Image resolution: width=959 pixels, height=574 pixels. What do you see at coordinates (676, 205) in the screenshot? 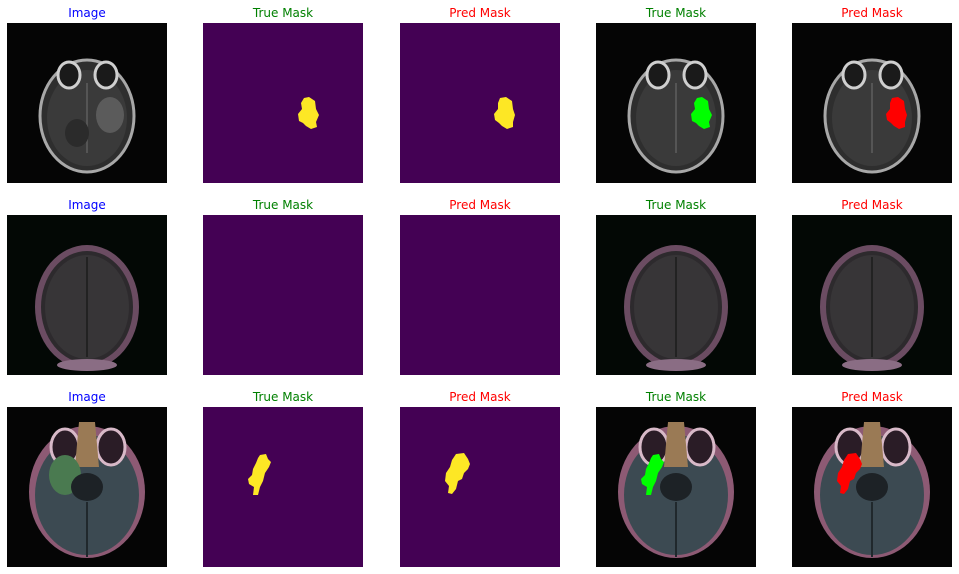
I see `row2-true-overlay-title: True Mask` at bounding box center [676, 205].